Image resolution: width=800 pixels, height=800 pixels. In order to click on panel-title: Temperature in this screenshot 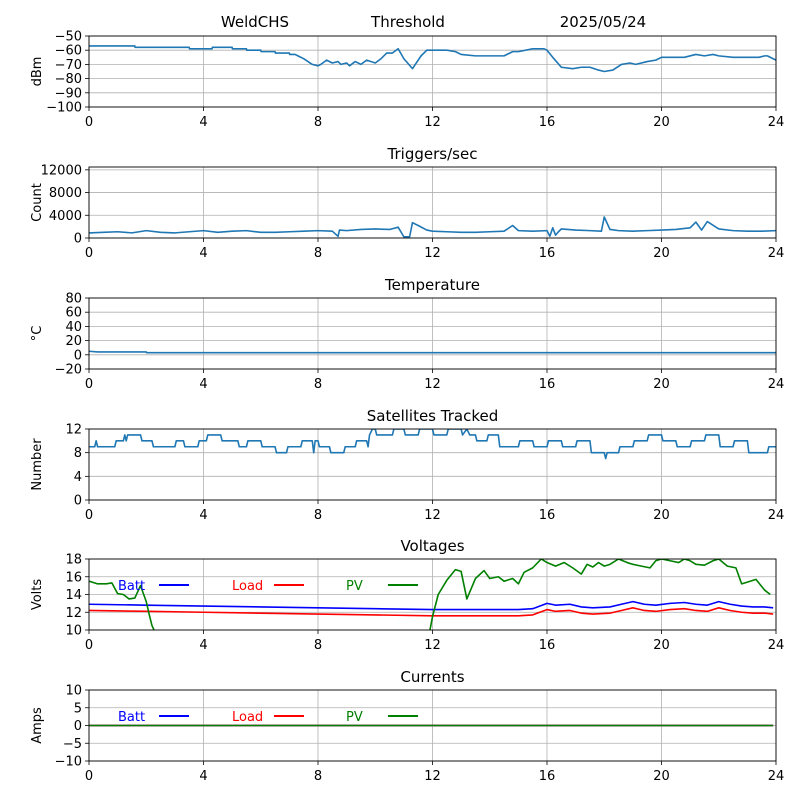, I will do `click(432, 285)`.